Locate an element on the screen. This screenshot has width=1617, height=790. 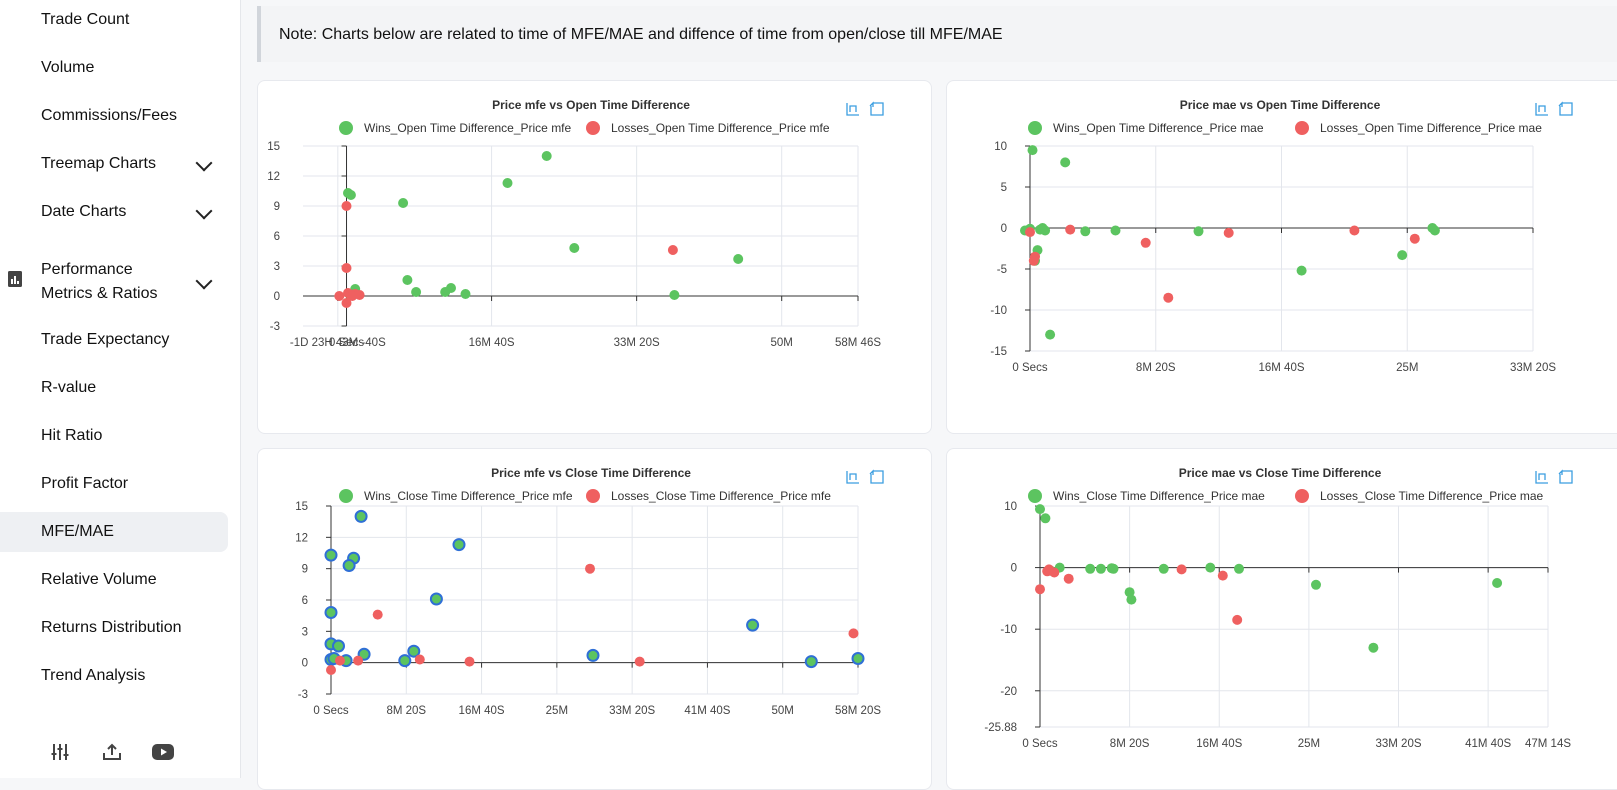
sidebar-item-mfe-mae: MFE/MAE is located at coordinates (114, 532).